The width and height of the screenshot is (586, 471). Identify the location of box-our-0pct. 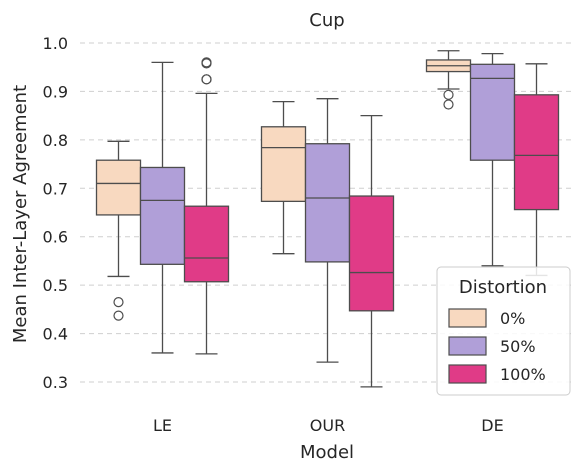
(283, 177).